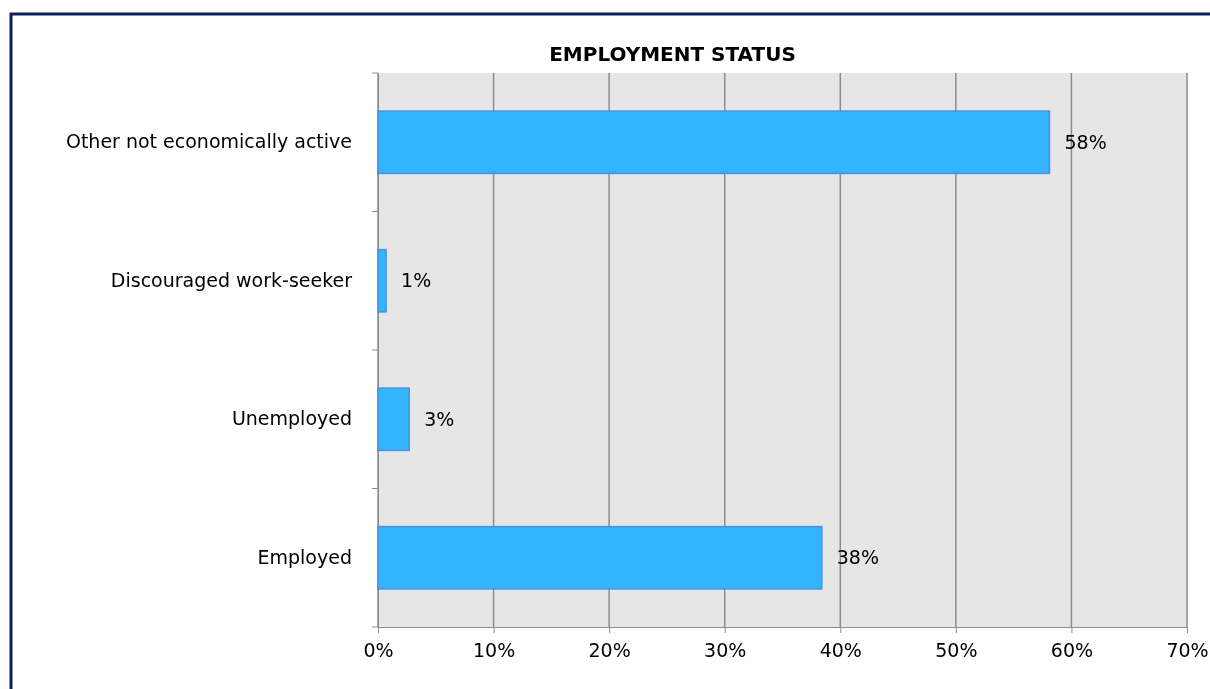  What do you see at coordinates (840, 649) in the screenshot?
I see `x-tick-label: 40%` at bounding box center [840, 649].